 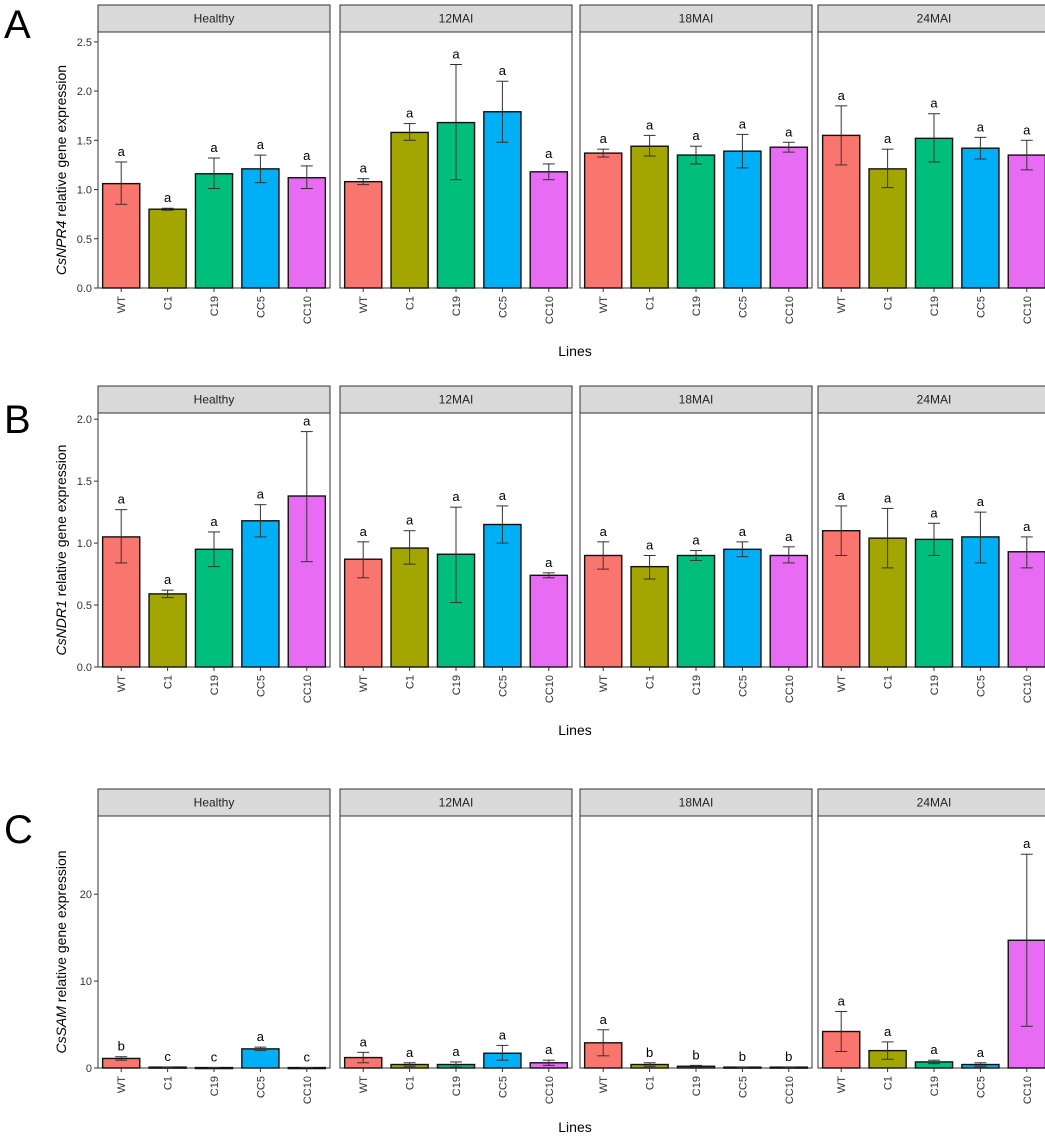 I want to click on facet-strip-label: 18MAI, so click(x=696, y=19).